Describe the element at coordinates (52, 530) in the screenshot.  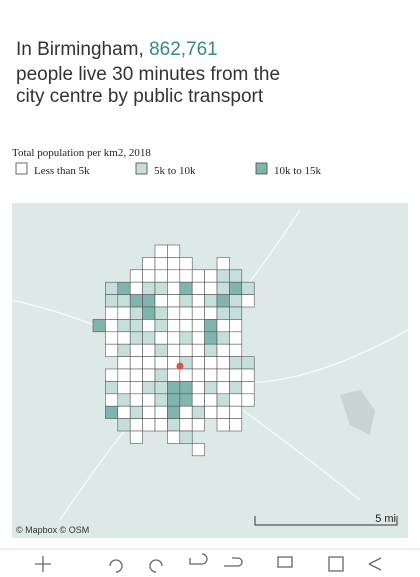
I see `attribution: © Mapbox © OSM` at that location.